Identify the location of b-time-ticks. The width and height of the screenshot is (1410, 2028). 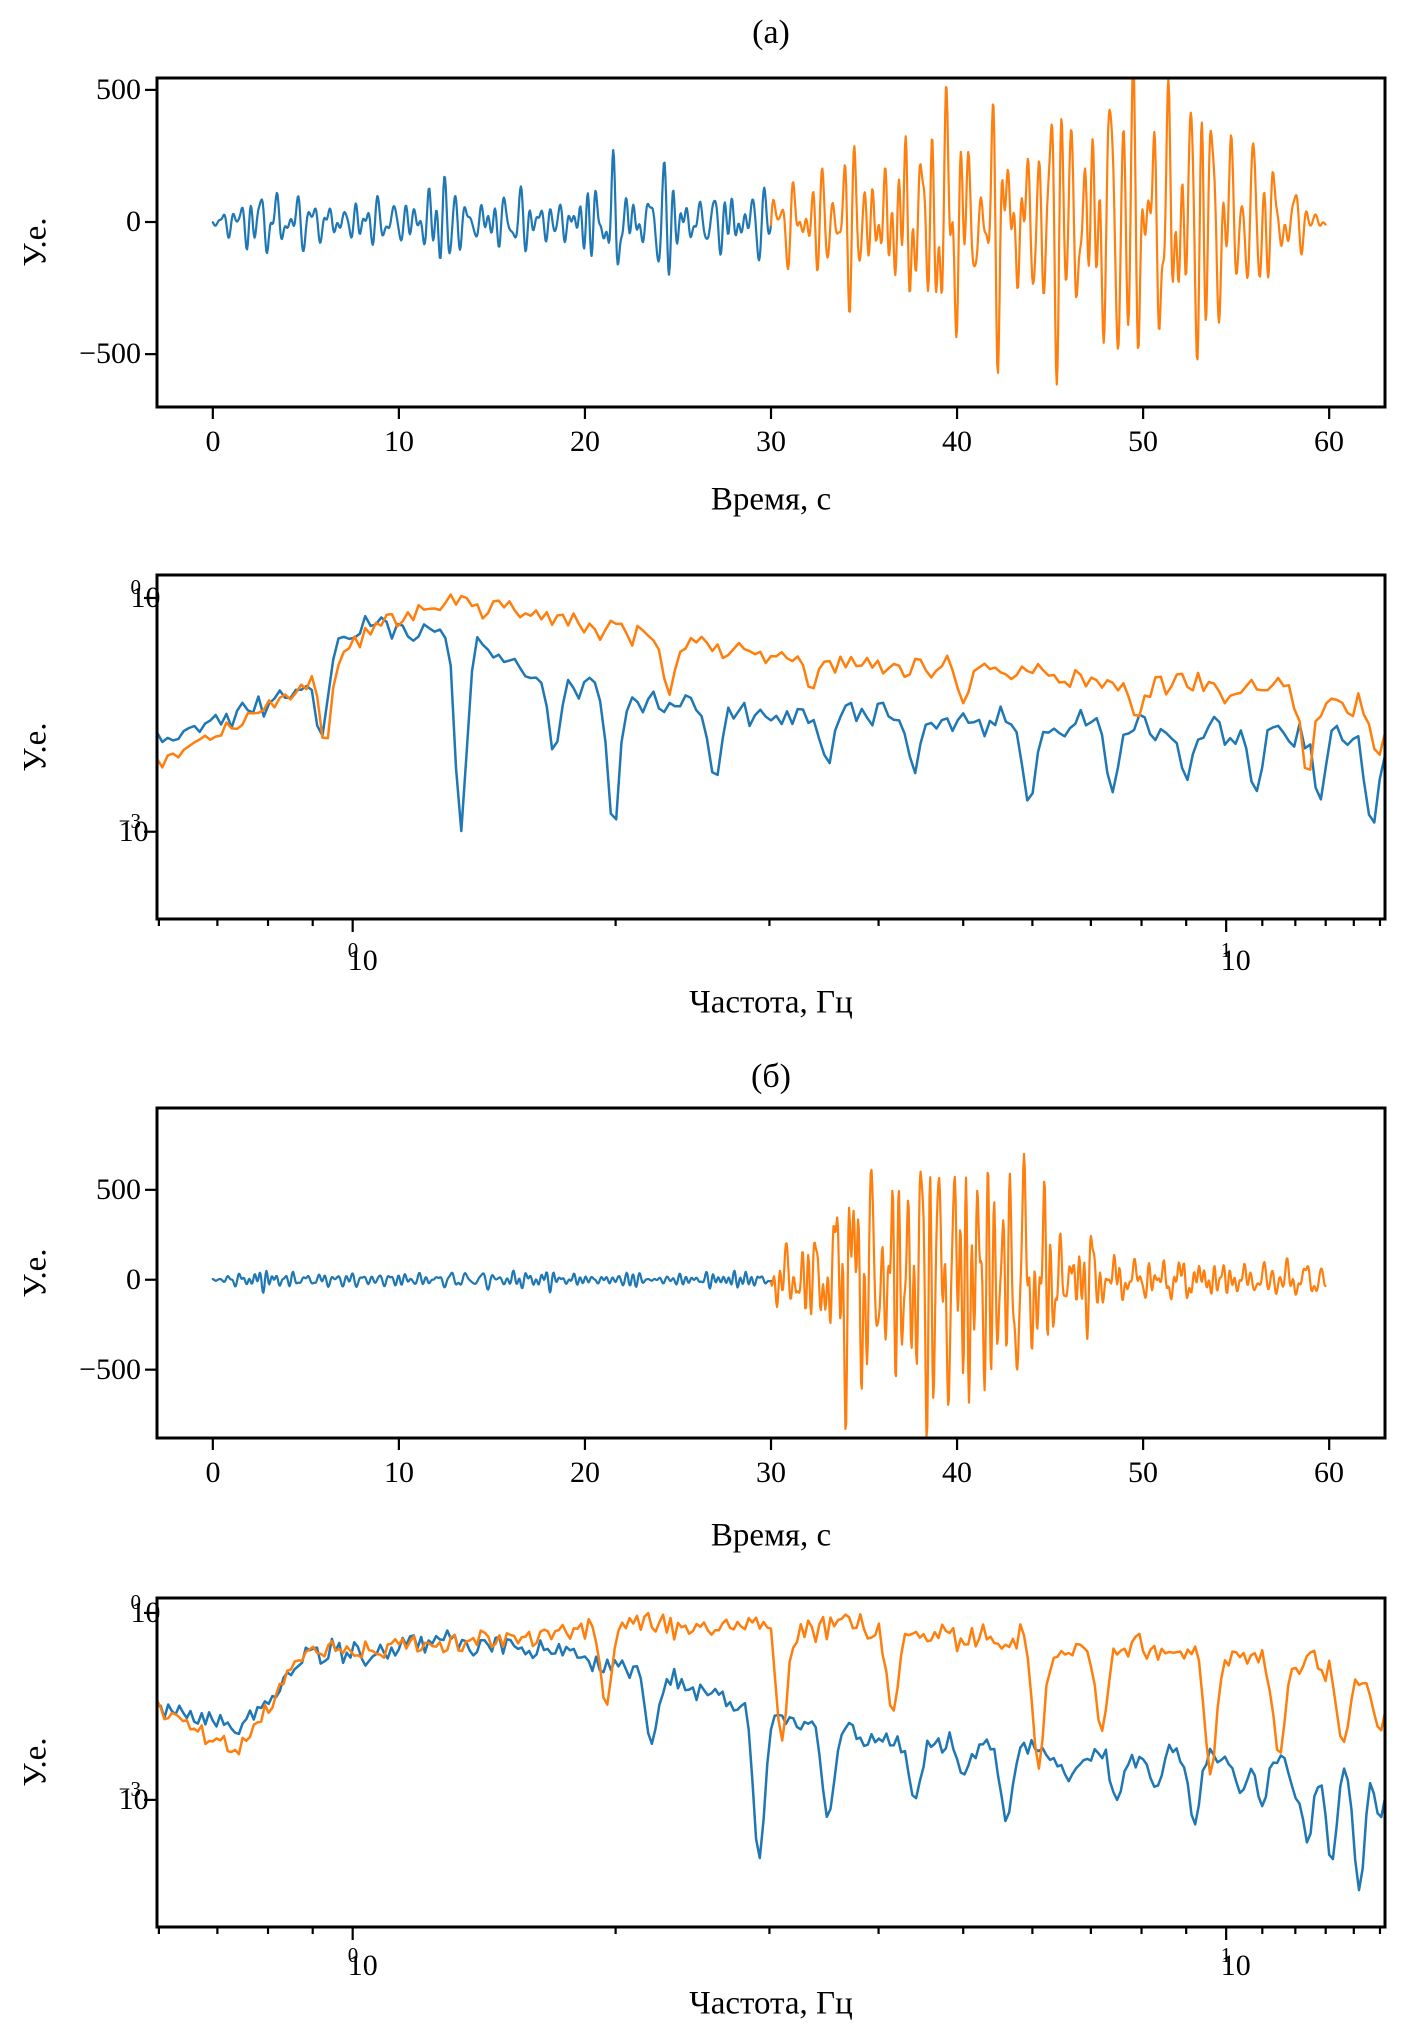
(738, 1319).